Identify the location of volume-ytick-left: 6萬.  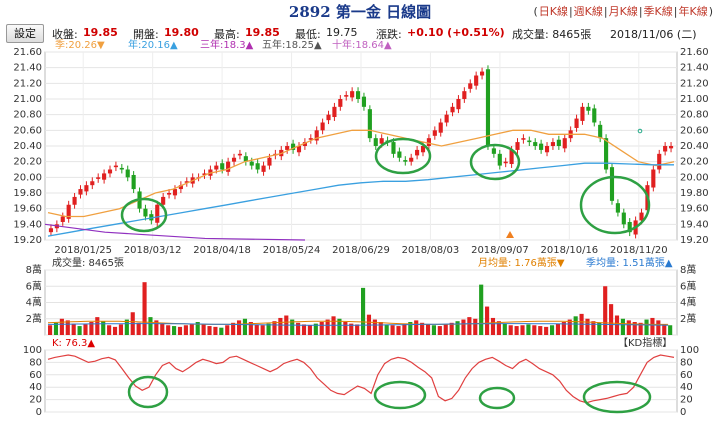
(34, 285).